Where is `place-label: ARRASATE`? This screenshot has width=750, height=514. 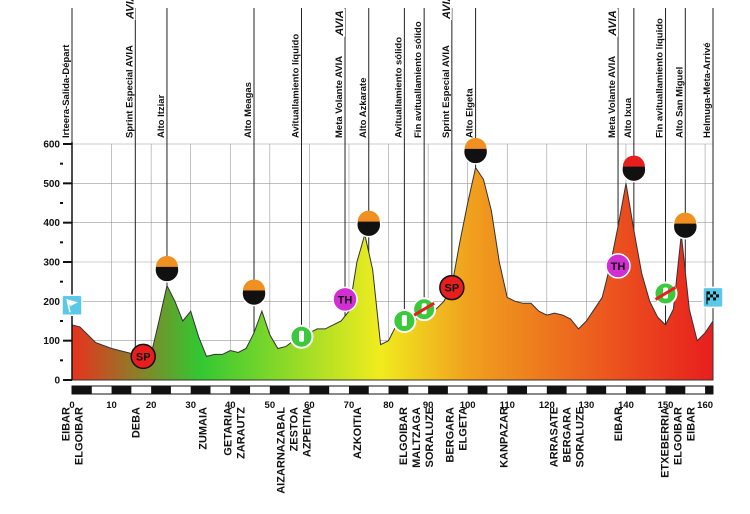 place-label: ARRASATE is located at coordinates (555, 437).